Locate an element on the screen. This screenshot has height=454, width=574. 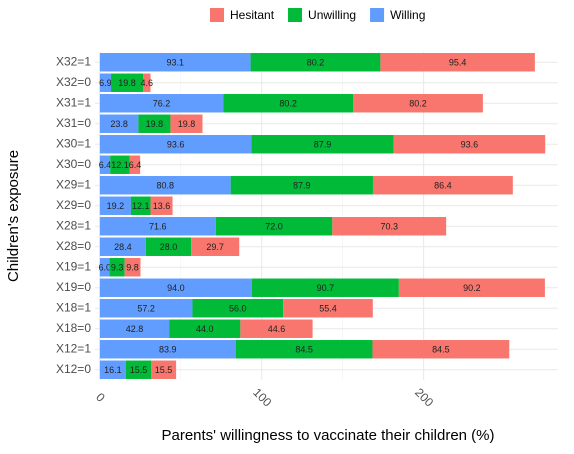
data-label: 23.8 is located at coordinates (119, 124).